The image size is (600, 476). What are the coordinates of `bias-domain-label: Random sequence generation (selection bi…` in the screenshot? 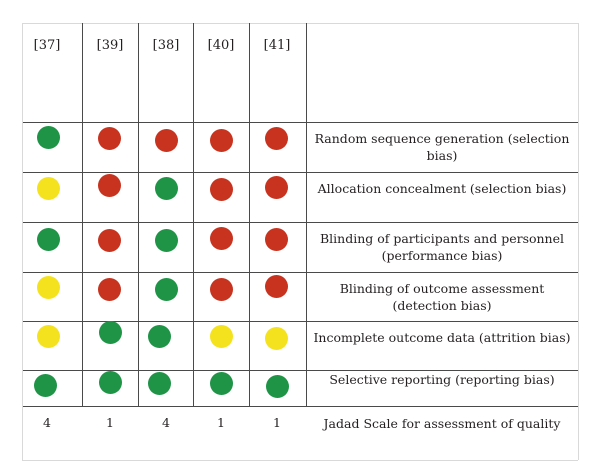 It's located at (442, 147).